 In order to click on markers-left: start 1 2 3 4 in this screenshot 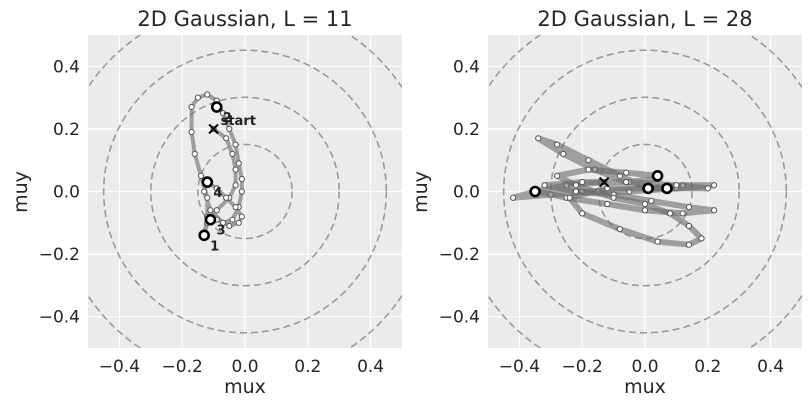, I will do `click(227, 177)`.